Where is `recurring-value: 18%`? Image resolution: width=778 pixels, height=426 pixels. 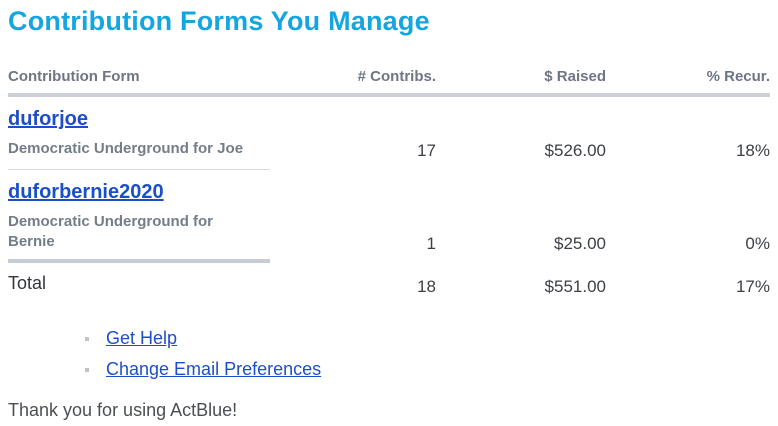 recurring-value: 18% is located at coordinates (752, 150).